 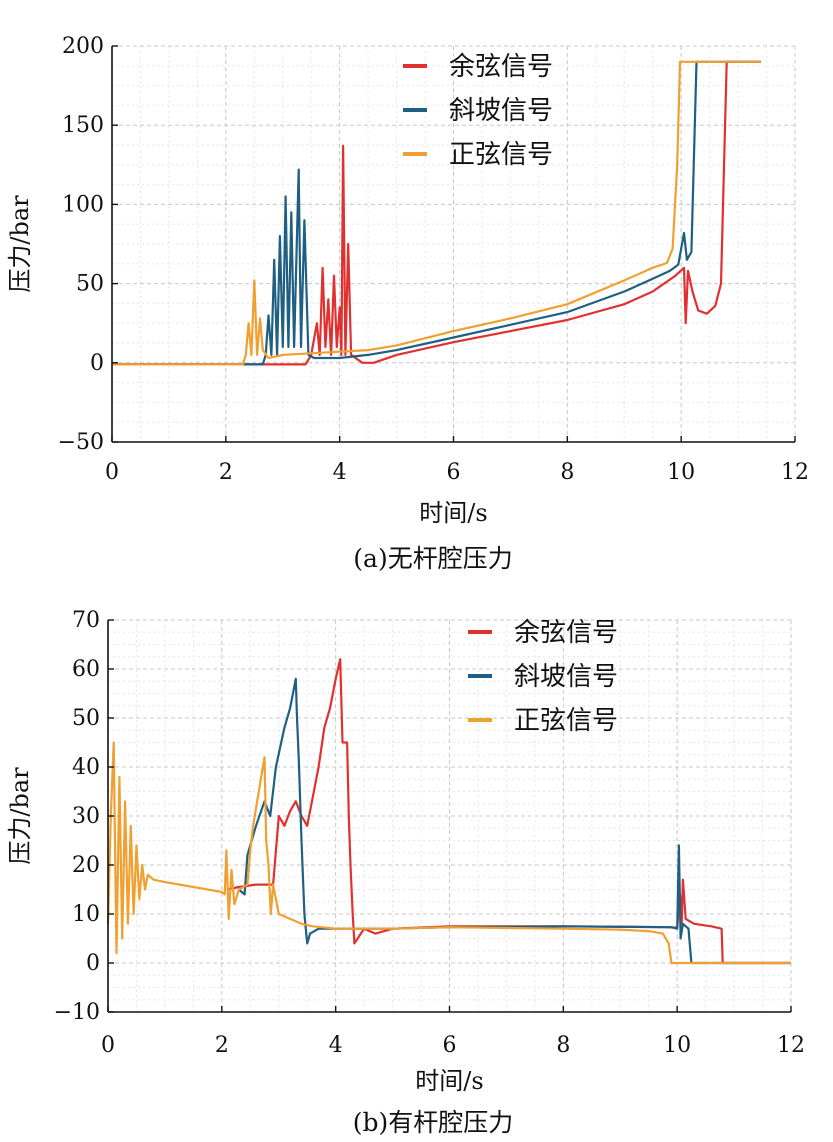 What do you see at coordinates (86, 669) in the screenshot?
I see `y-tick-label: 60` at bounding box center [86, 669].